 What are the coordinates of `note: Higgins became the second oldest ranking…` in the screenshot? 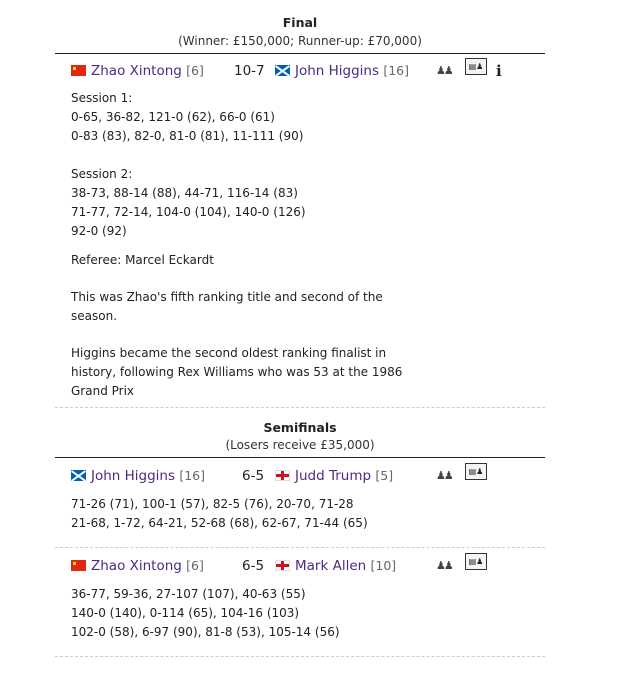 It's located at (229, 353).